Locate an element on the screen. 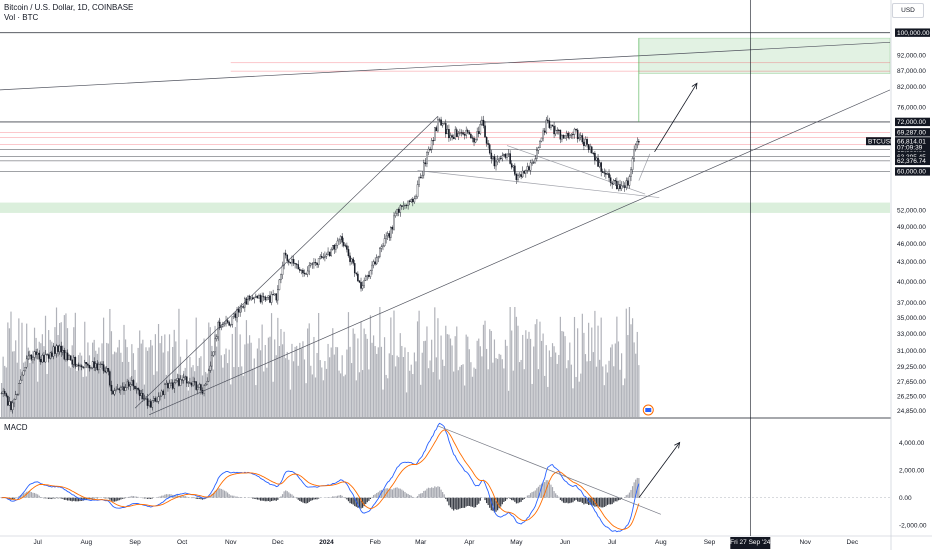 The height and width of the screenshot is (550, 932). trend-line is located at coordinates (576, 170).